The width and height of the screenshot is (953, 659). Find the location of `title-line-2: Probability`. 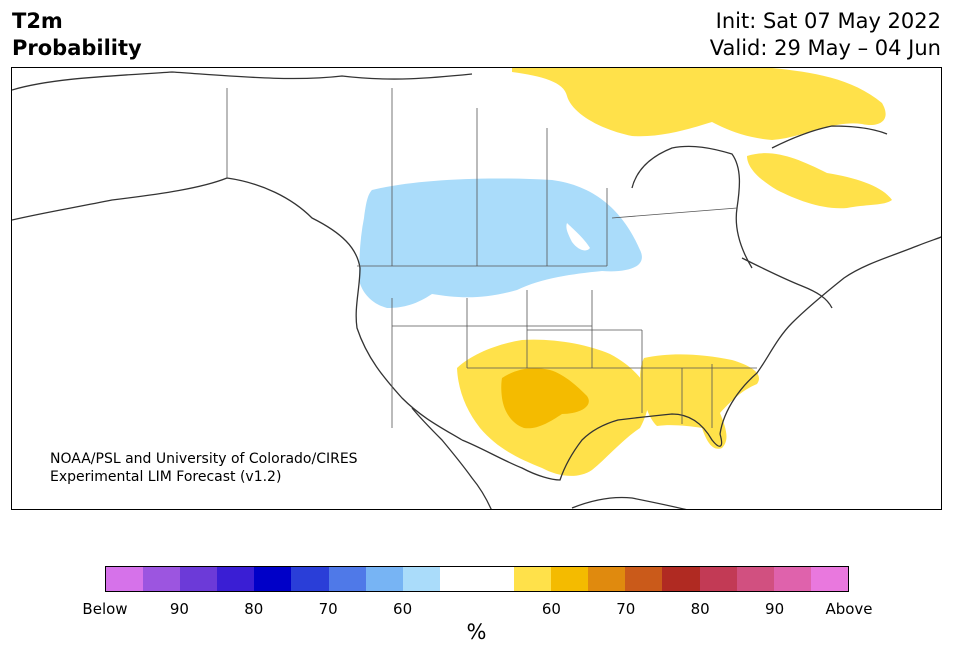

title-line-2: Probability is located at coordinates (77, 48).